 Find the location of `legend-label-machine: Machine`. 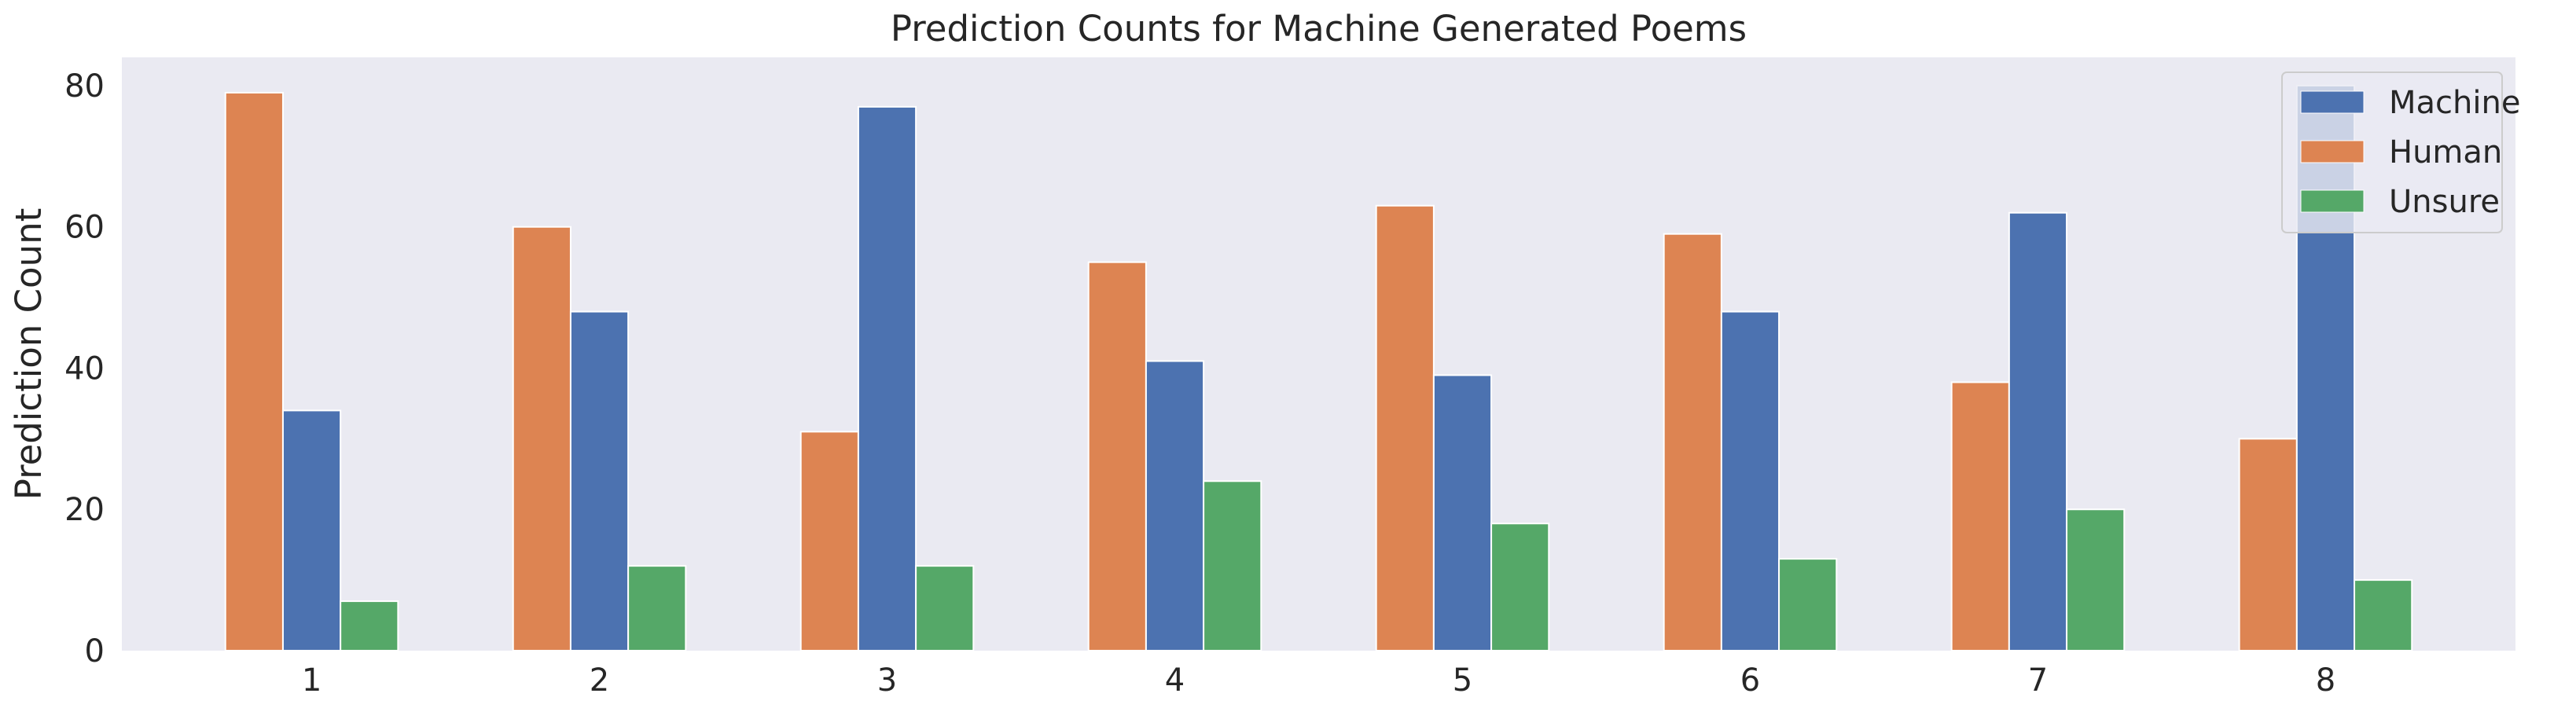

legend-label-machine: Machine is located at coordinates (2454, 103).